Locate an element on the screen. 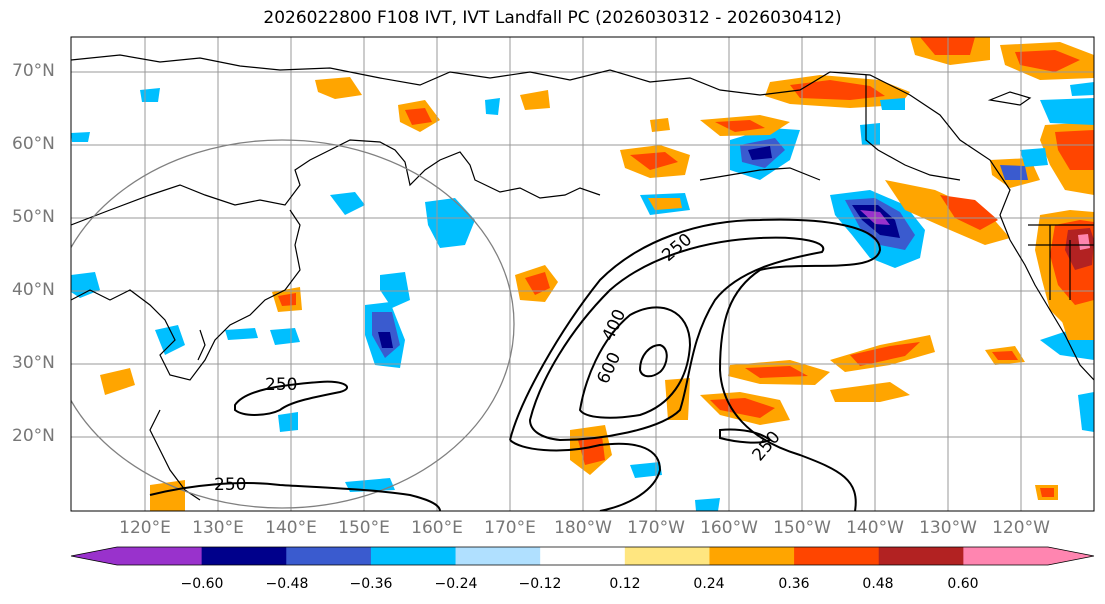 This screenshot has width=1105, height=604. lat-label: 40°N is located at coordinates (33, 290).